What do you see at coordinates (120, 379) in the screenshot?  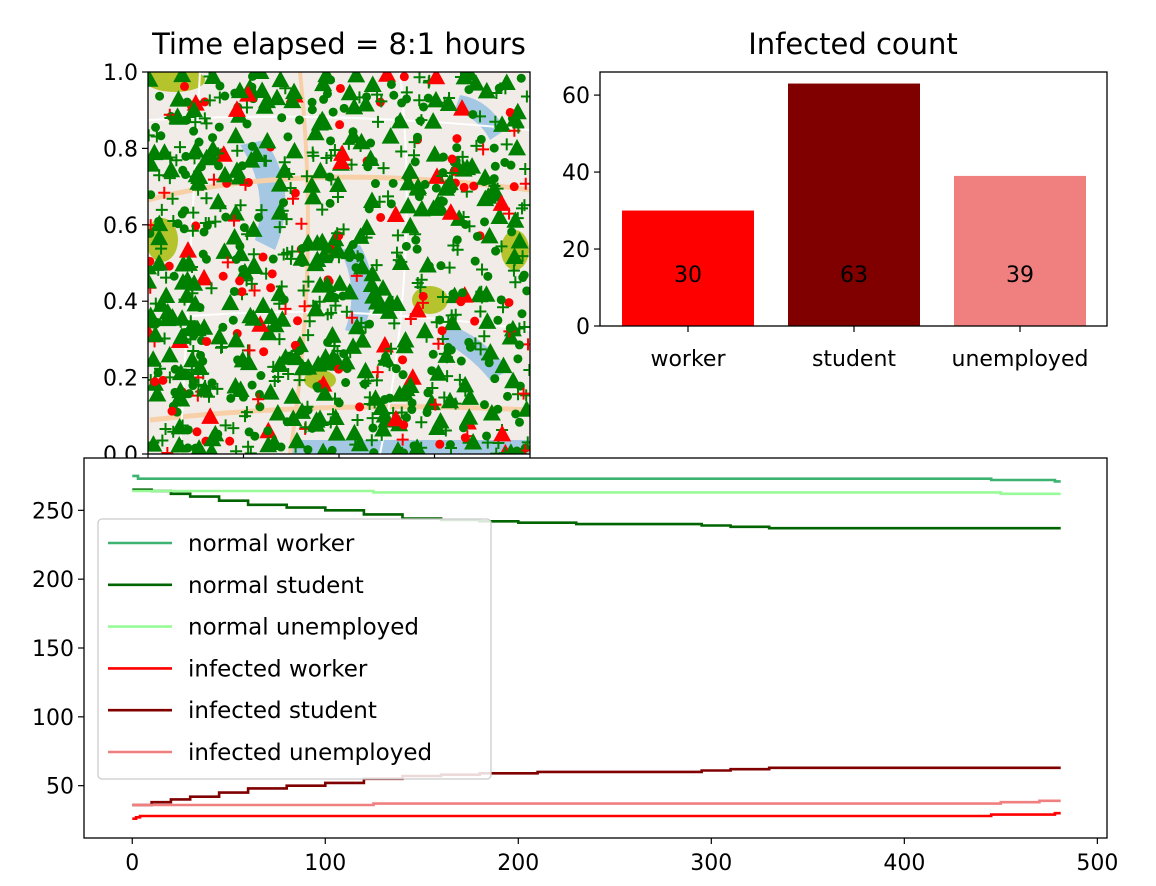 I see `y-tick-label: 0.2` at bounding box center [120, 379].